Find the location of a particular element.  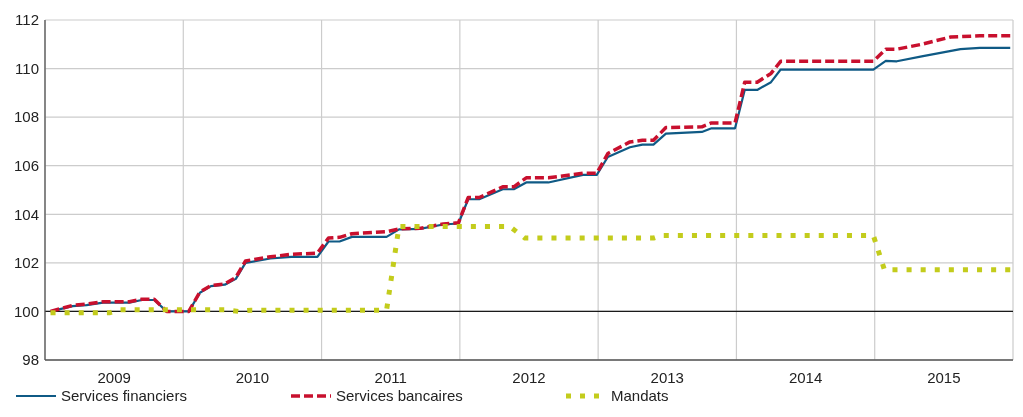

x-tick-label: 2013 is located at coordinates (667, 377).